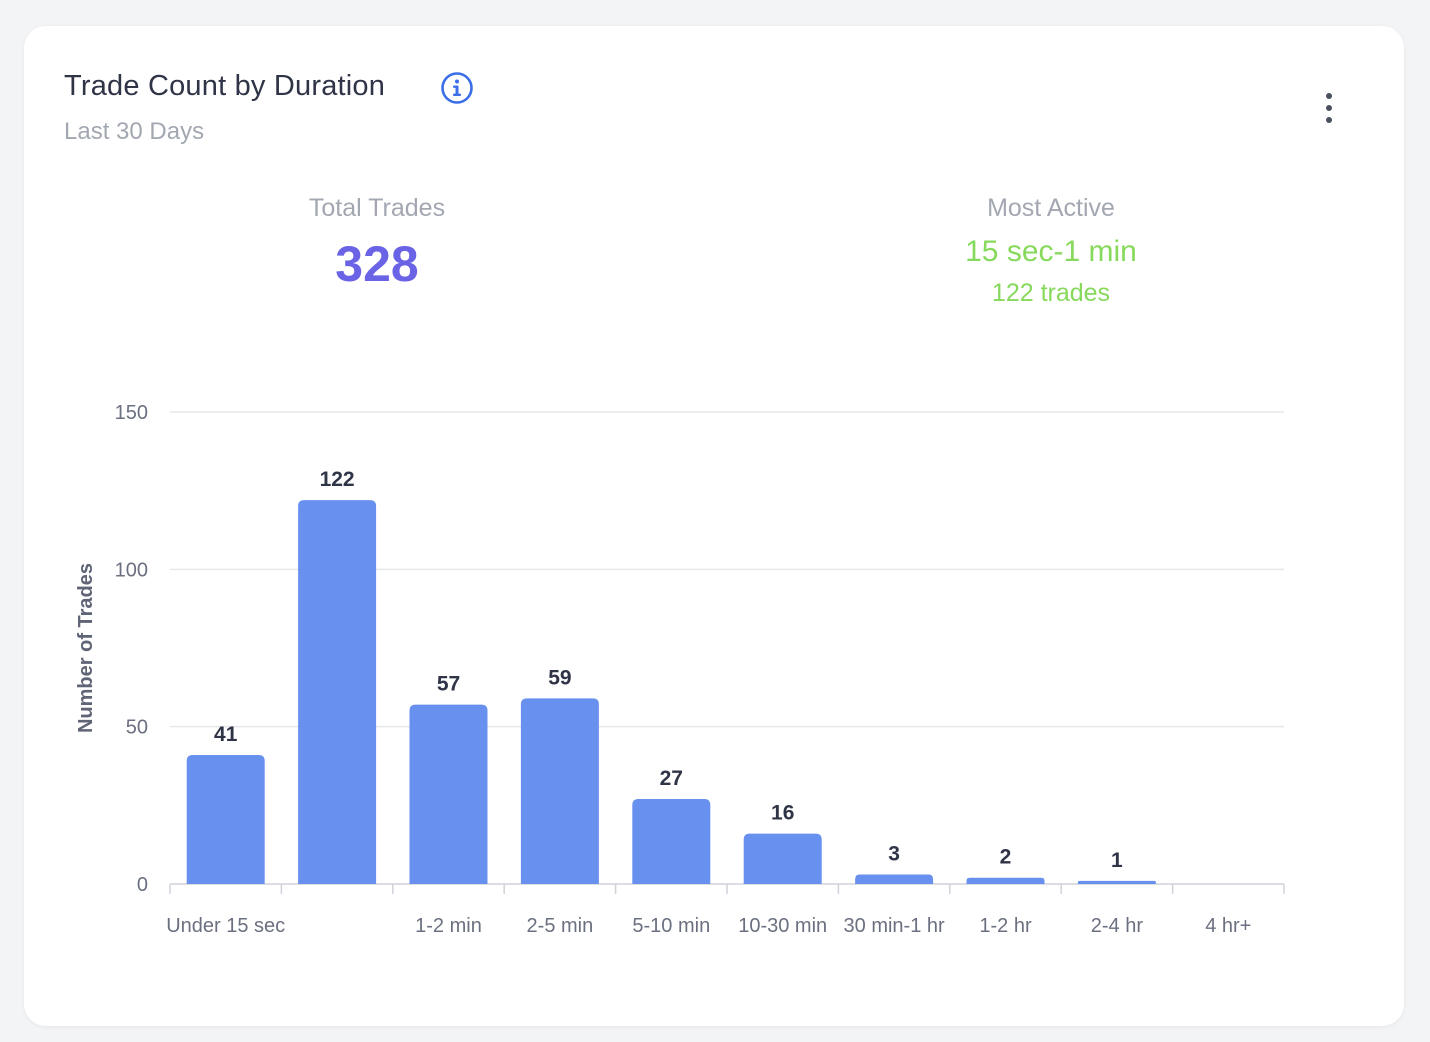 This screenshot has height=1042, width=1430. I want to click on total-trades-stat: Total Trades 328, so click(377, 243).